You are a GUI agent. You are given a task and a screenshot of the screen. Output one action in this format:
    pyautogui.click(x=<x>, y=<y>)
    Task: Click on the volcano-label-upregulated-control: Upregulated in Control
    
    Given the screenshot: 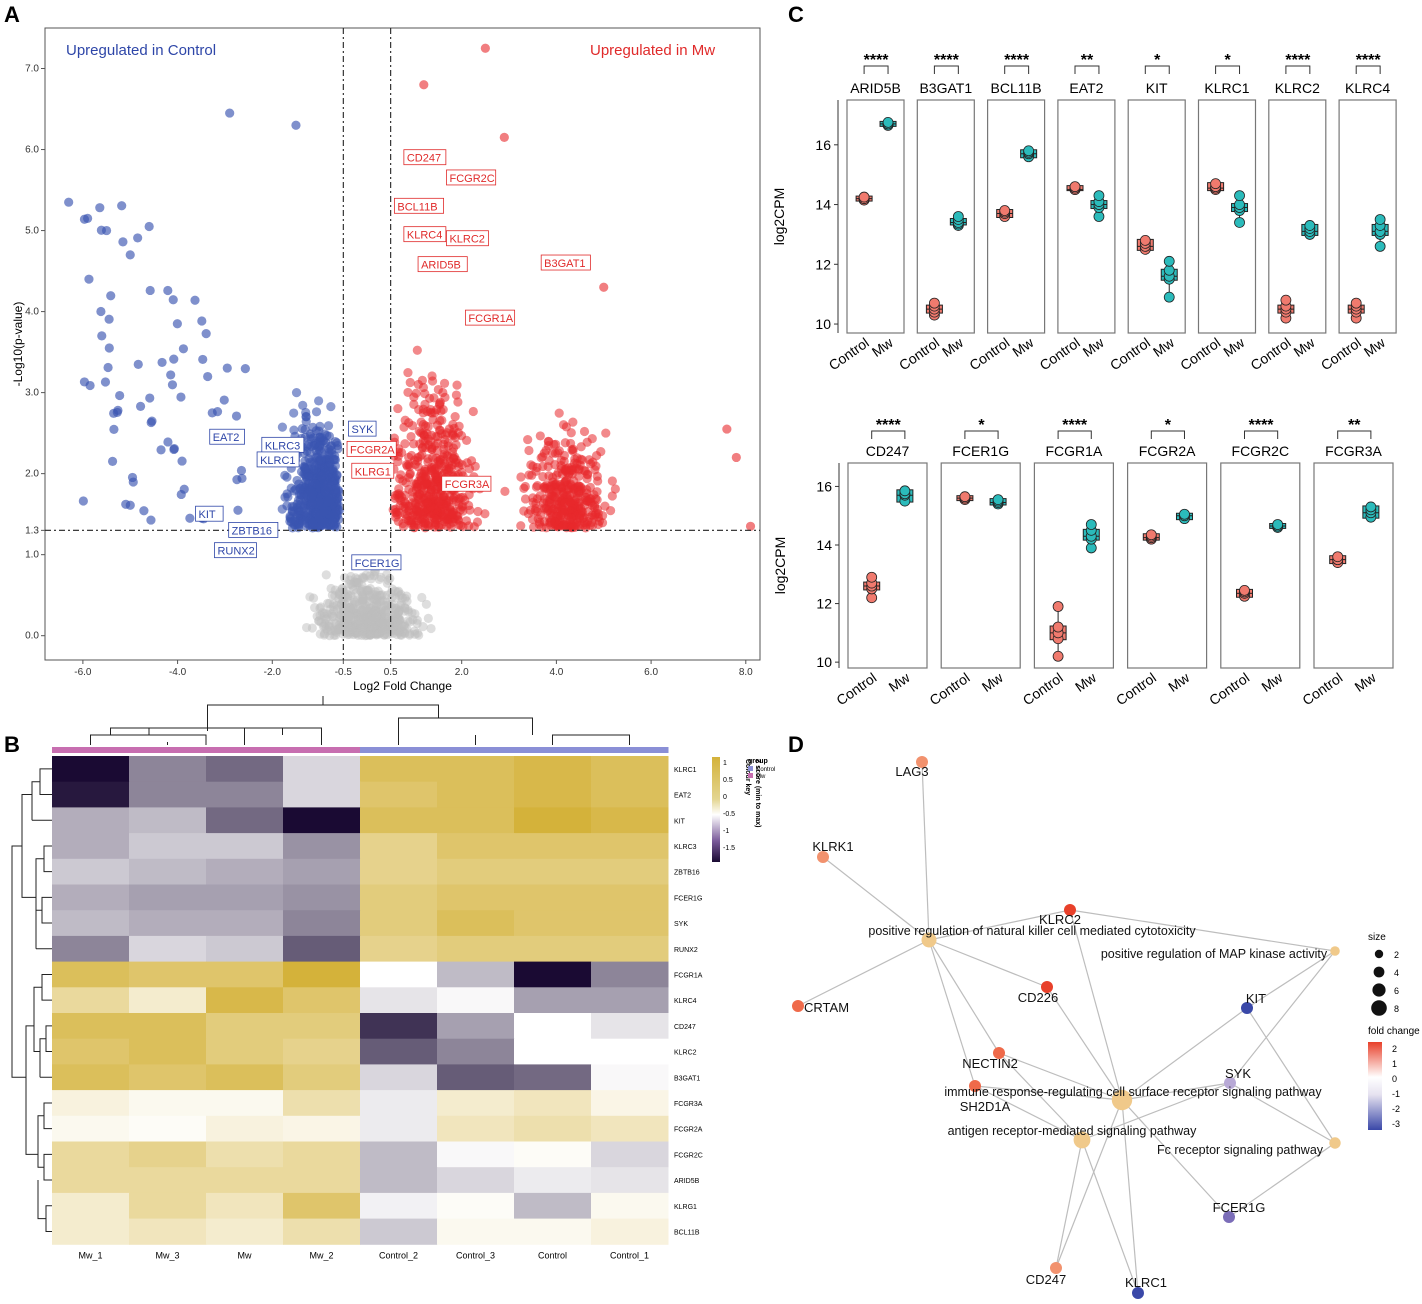 What is the action you would take?
    pyautogui.click(x=141, y=50)
    